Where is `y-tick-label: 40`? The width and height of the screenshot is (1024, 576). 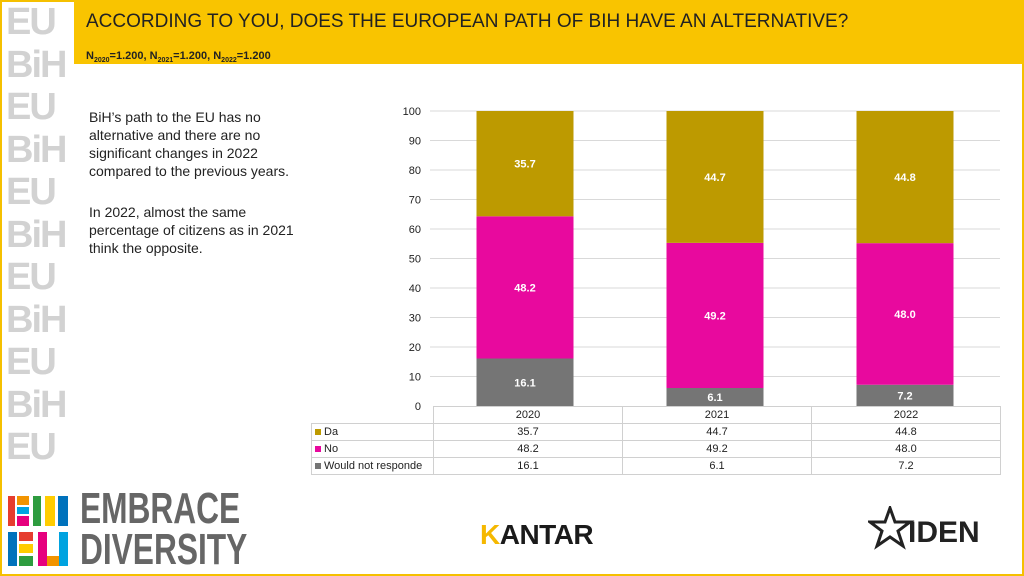 y-tick-label: 40 is located at coordinates (415, 289).